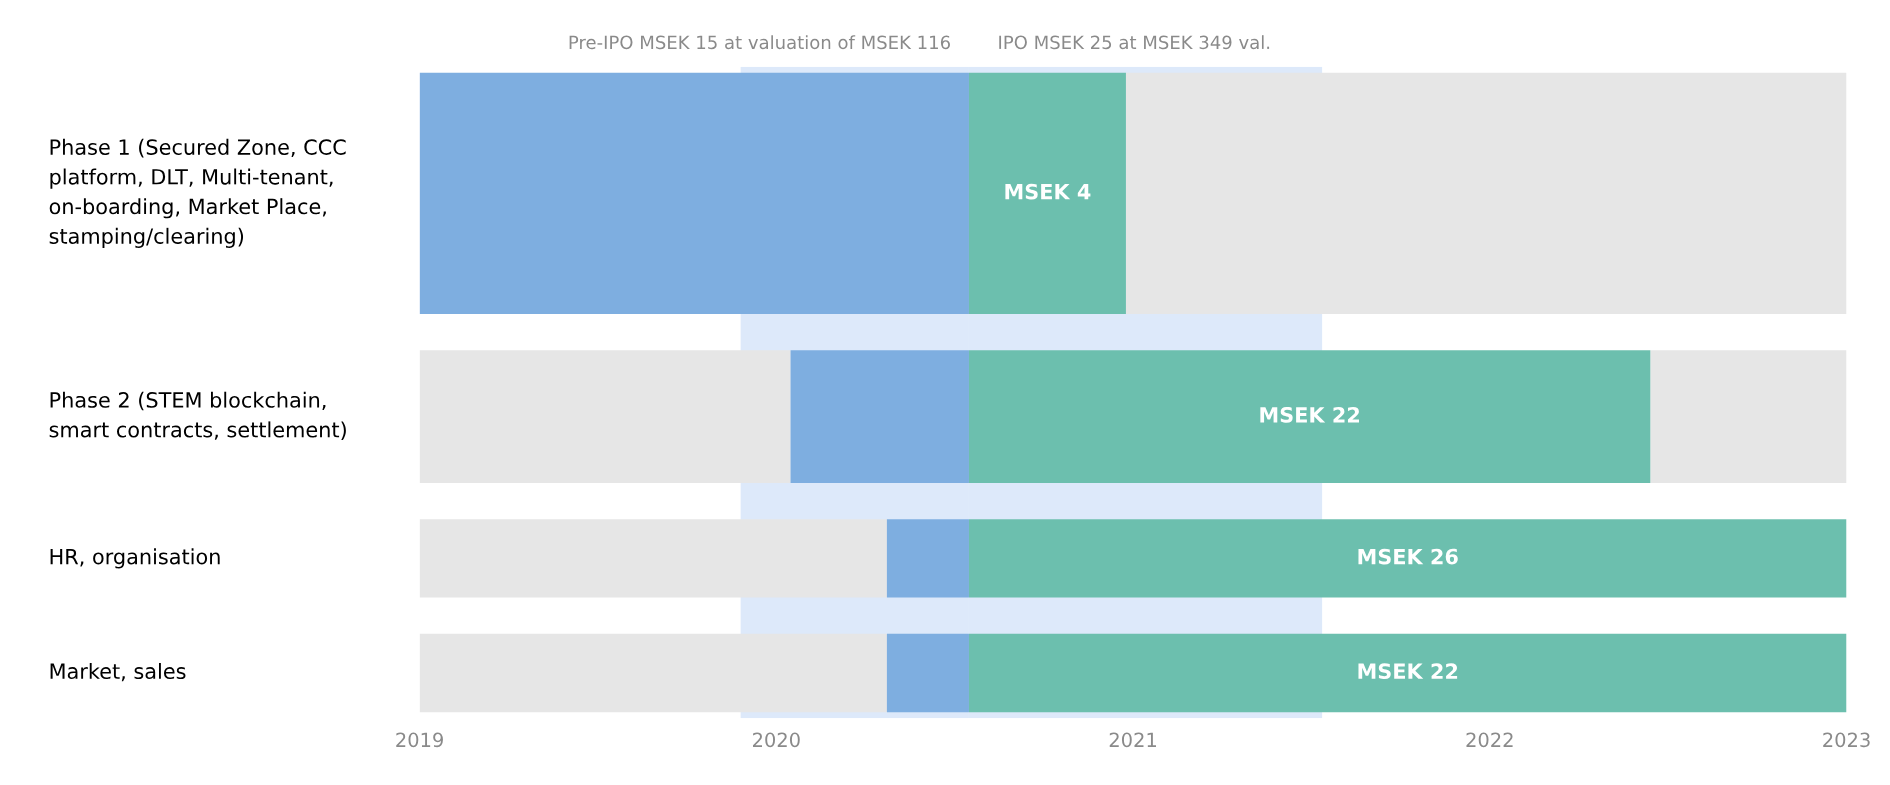 The width and height of the screenshot is (1890, 785). Describe the element at coordinates (419, 740) in the screenshot. I see `x-tick-label: 2019` at that location.